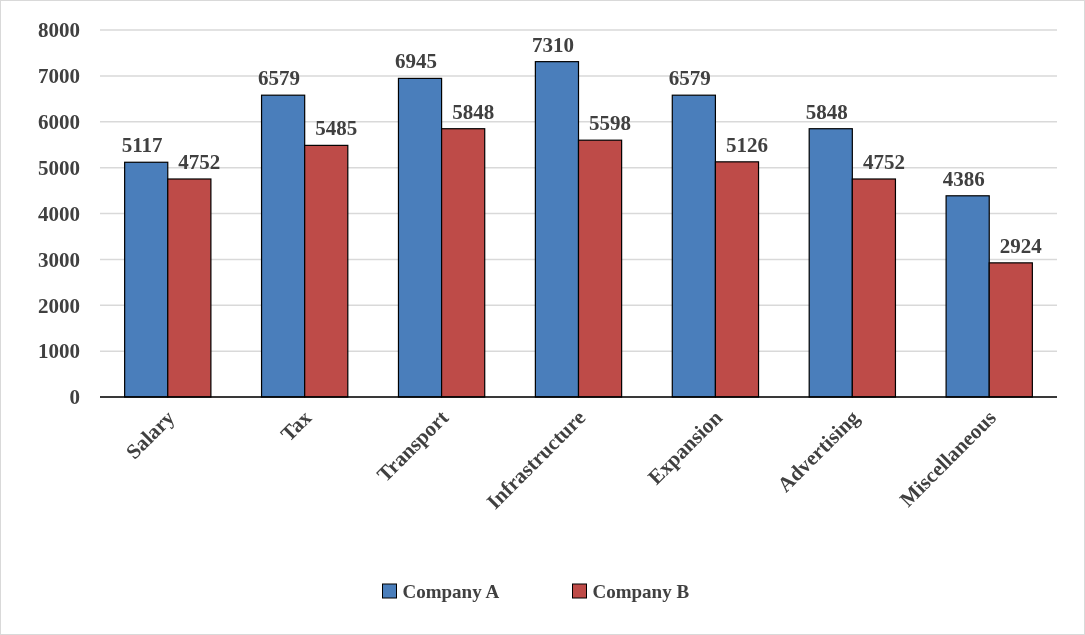  What do you see at coordinates (746, 144) in the screenshot?
I see `data-label: 5126` at bounding box center [746, 144].